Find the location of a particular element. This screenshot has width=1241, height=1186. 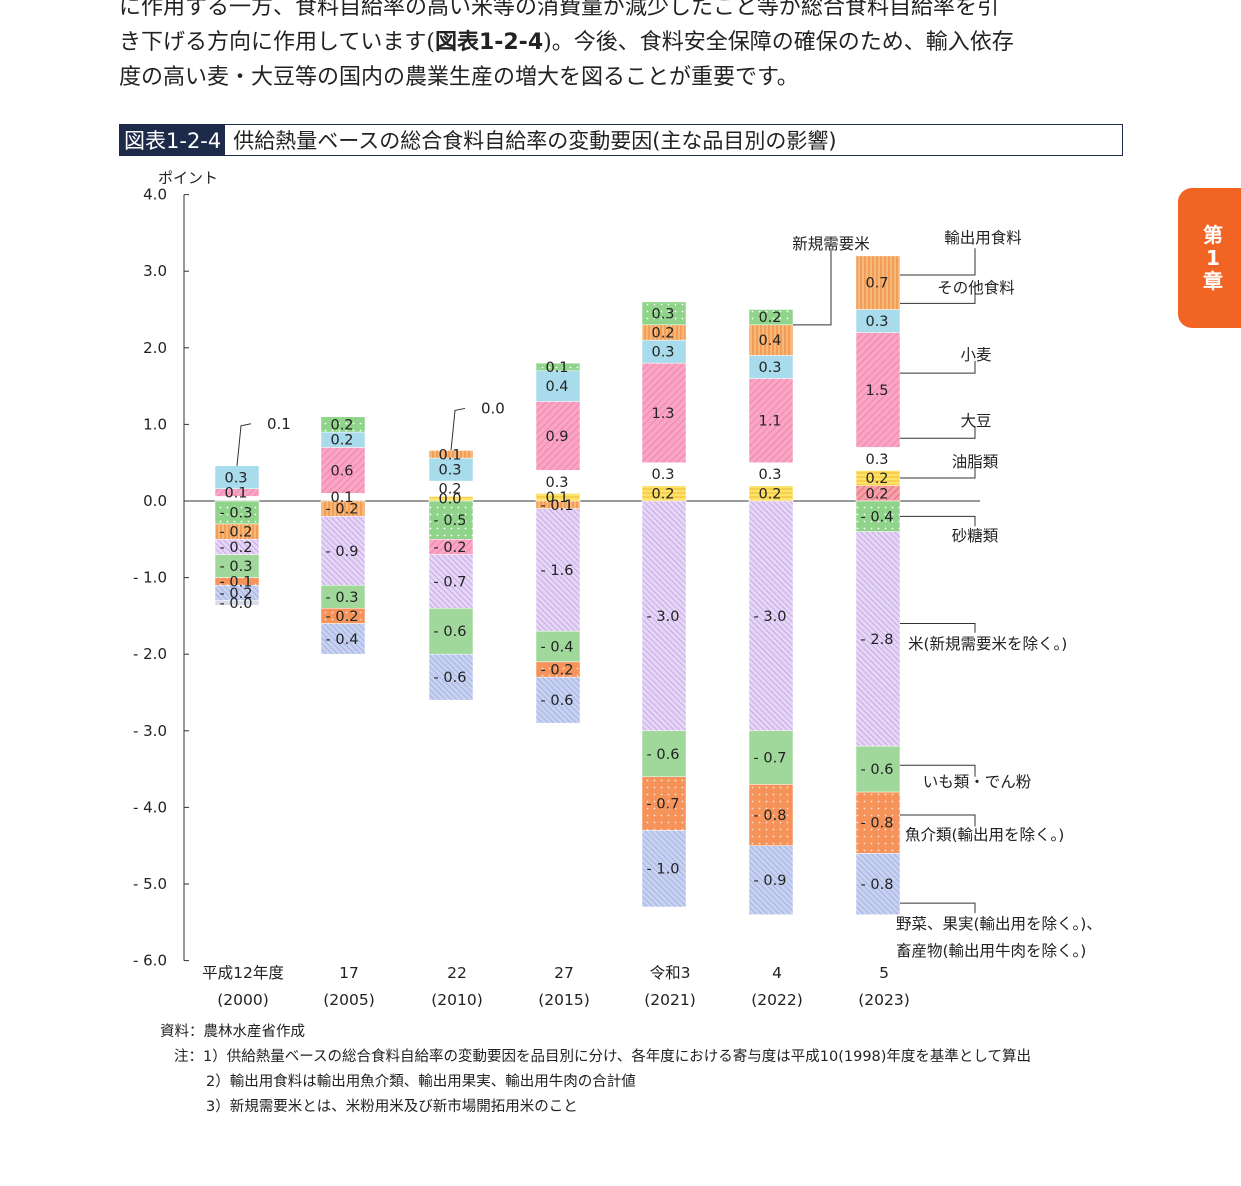

legend-label: 大豆 is located at coordinates (975, 421).